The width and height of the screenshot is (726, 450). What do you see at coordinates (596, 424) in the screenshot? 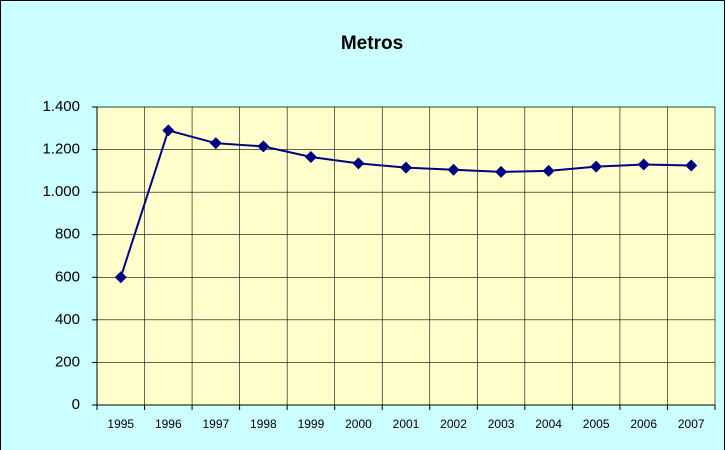
I see `x-tick-label: 2005` at bounding box center [596, 424].